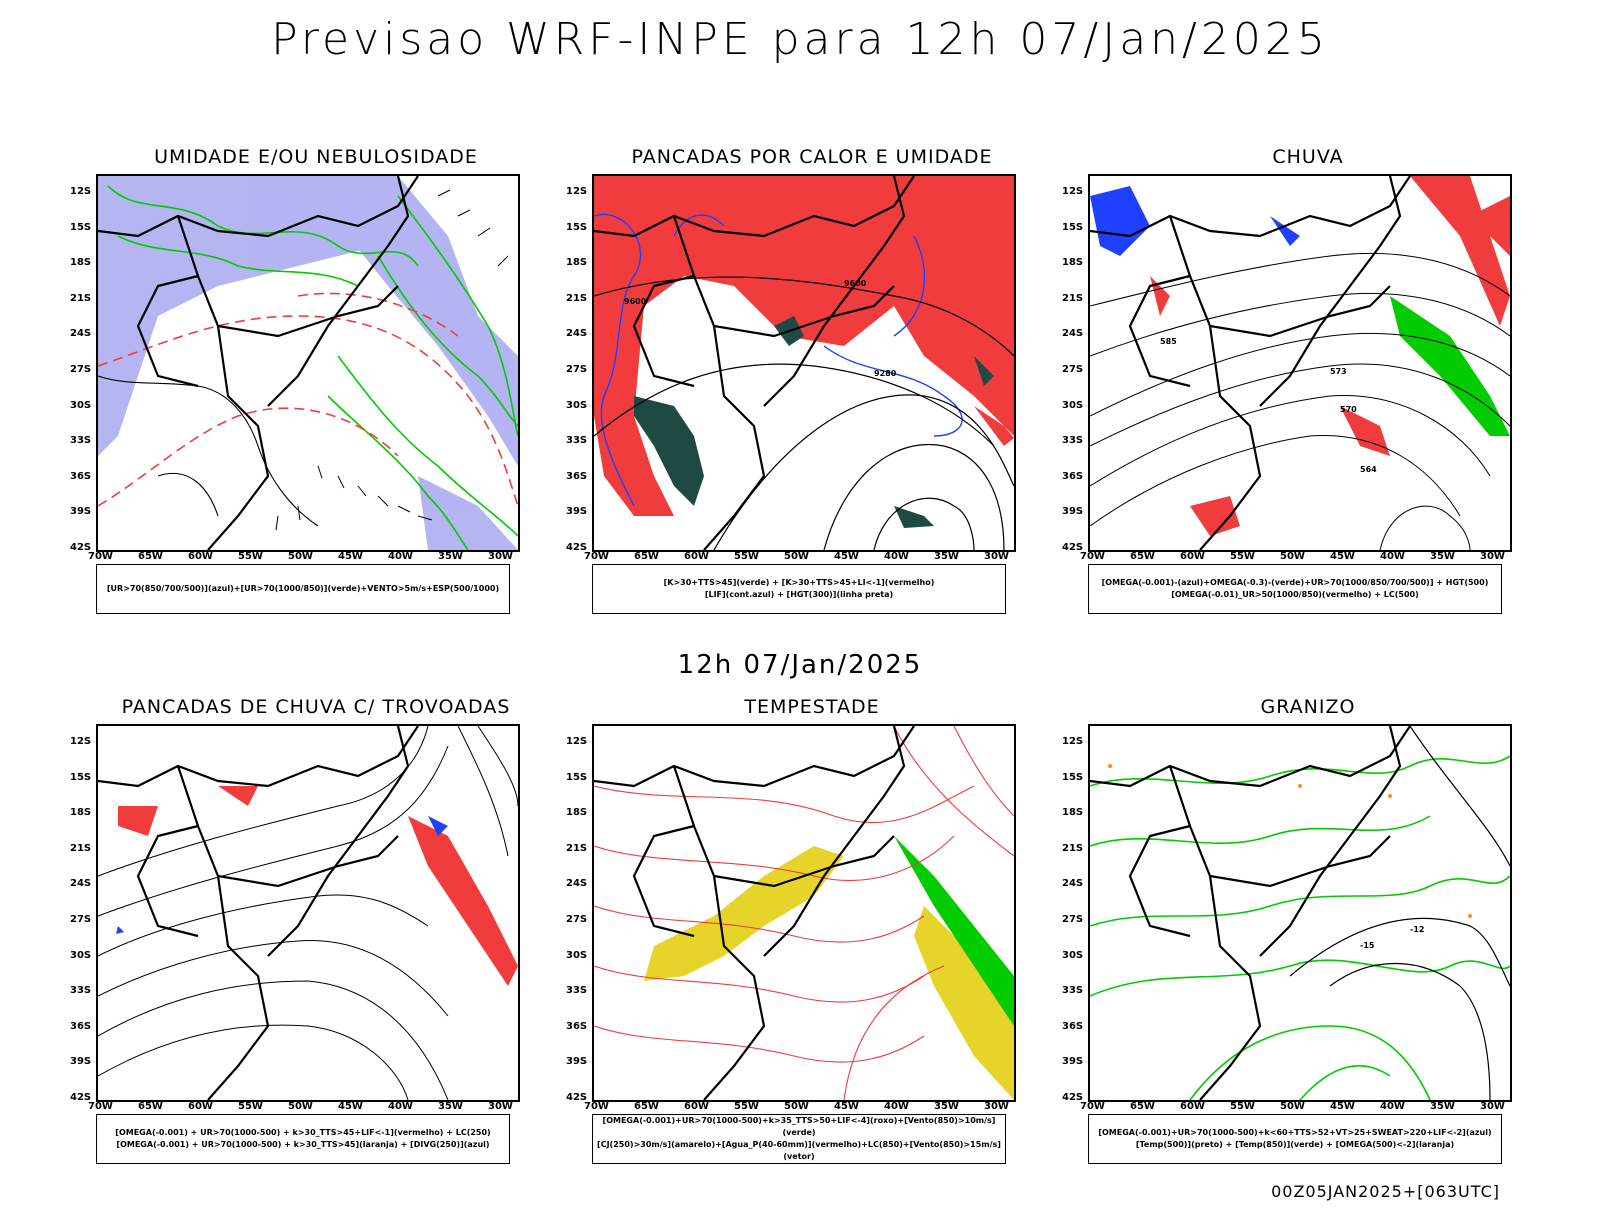 This screenshot has height=1216, width=1600. I want to click on footer-timestamp: 00Z05JAN2025+[063UTC], so click(1385, 1191).